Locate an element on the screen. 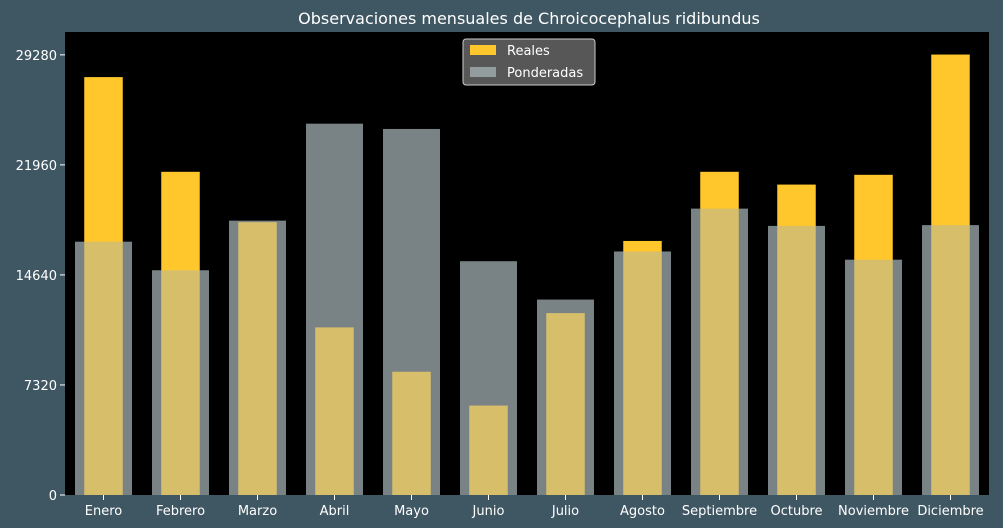  y-axis: 0 7320 14640 21960 29280 is located at coordinates (40, 276).